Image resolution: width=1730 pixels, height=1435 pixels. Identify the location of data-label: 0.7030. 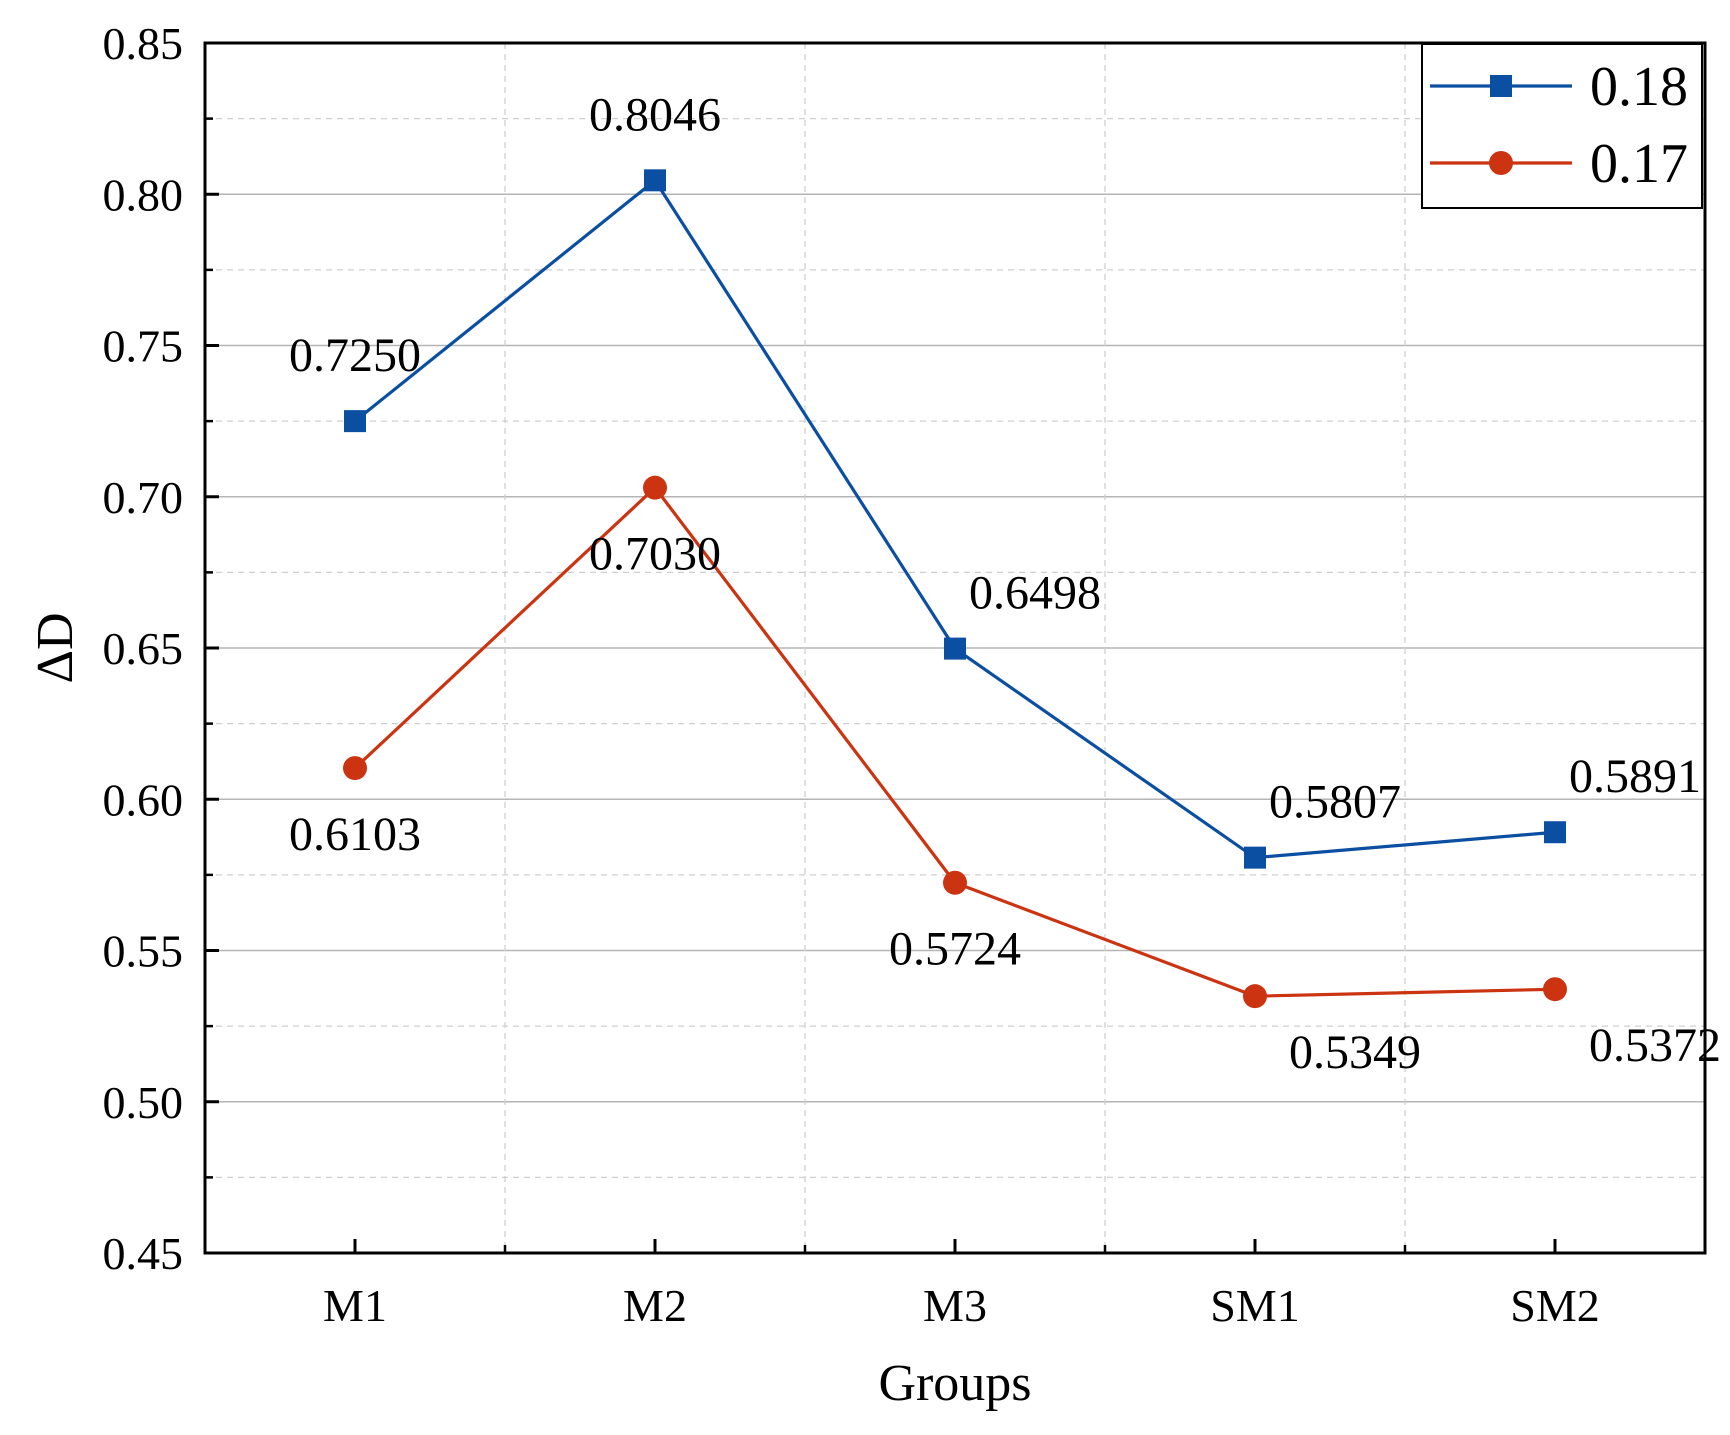
(655, 554).